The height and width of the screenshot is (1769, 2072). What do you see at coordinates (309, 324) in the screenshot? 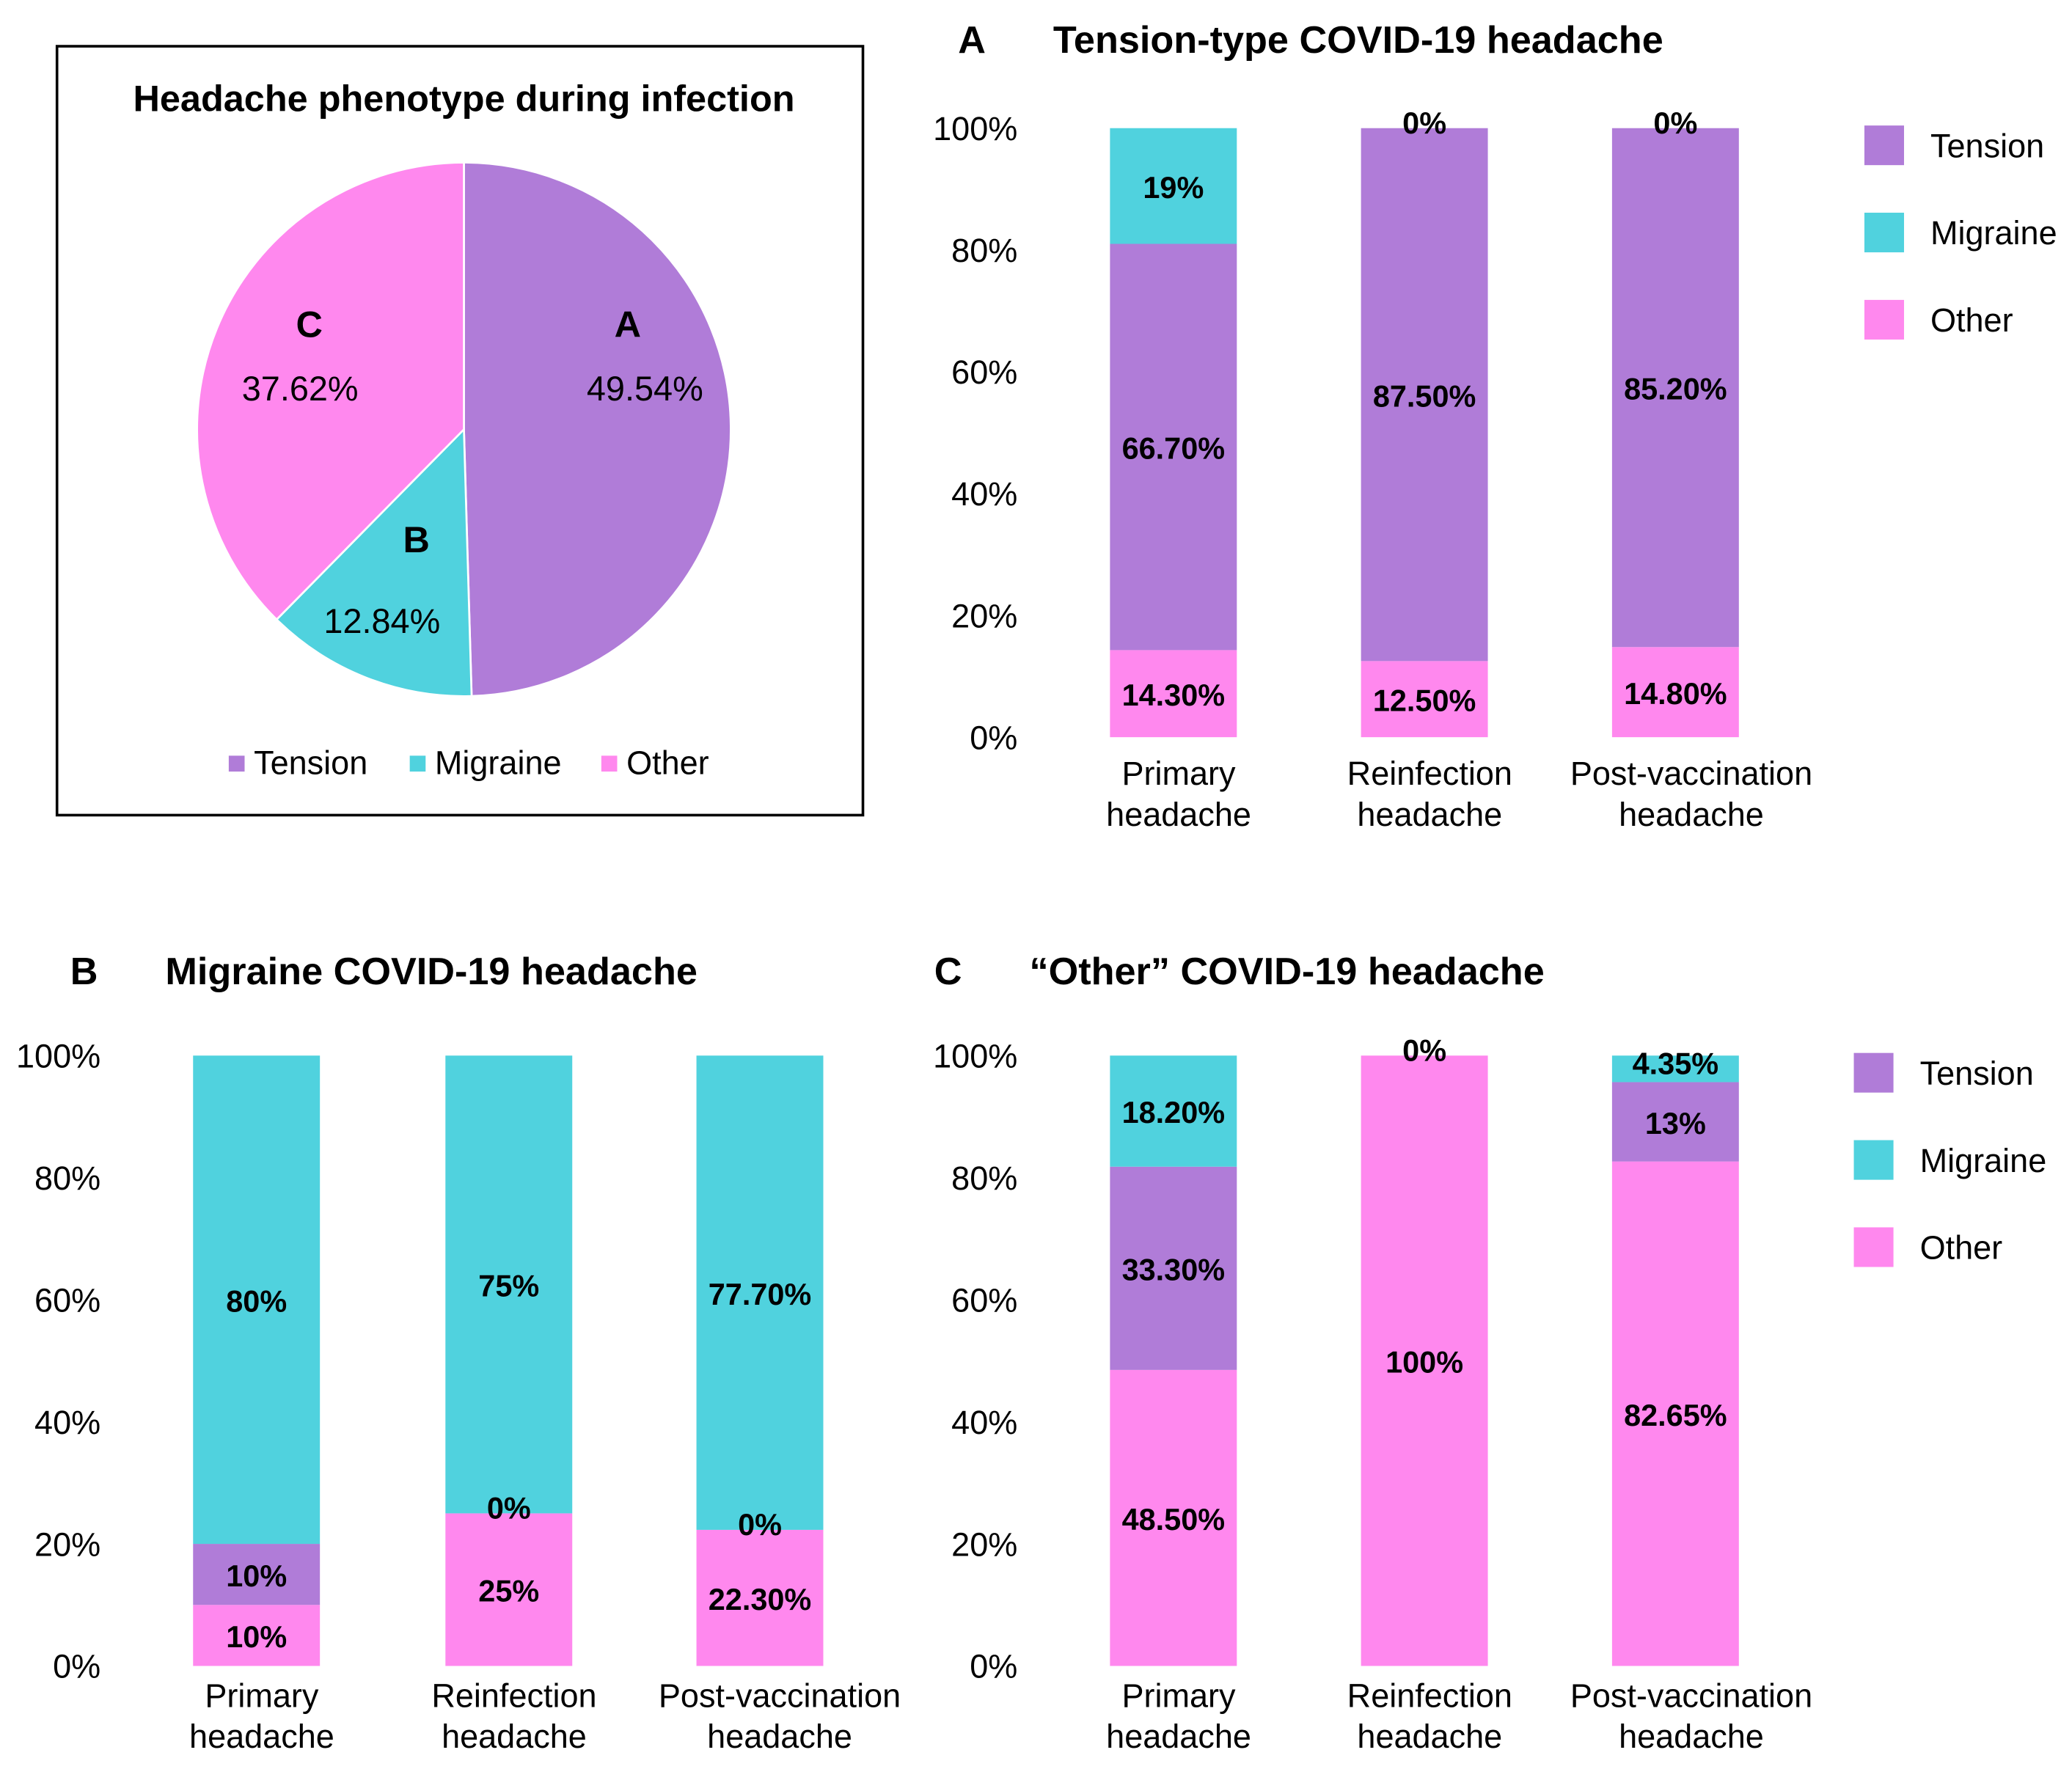
I see `pie-slice-letter: C` at bounding box center [309, 324].